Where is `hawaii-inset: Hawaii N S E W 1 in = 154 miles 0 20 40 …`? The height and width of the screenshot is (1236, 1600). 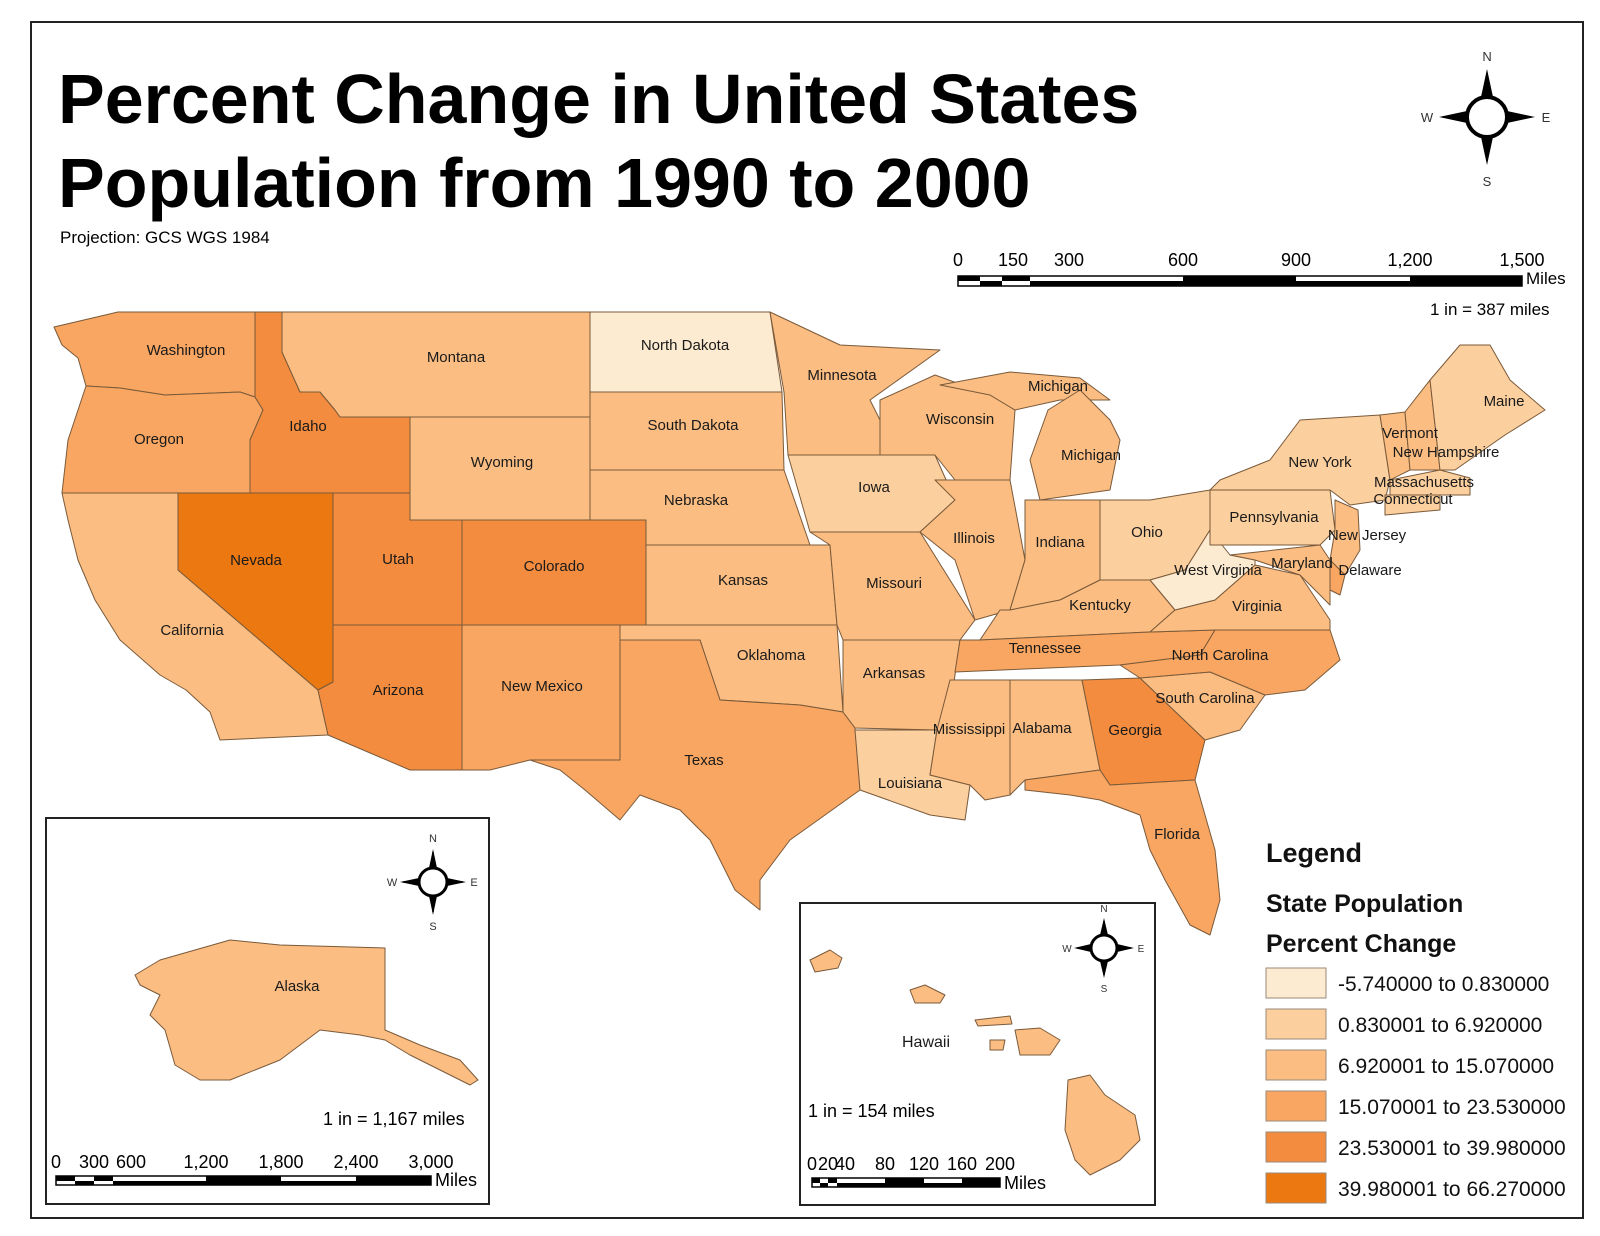 hawaii-inset: Hawaii N S E W 1 in = 154 miles 0 20 40 … is located at coordinates (977, 1054).